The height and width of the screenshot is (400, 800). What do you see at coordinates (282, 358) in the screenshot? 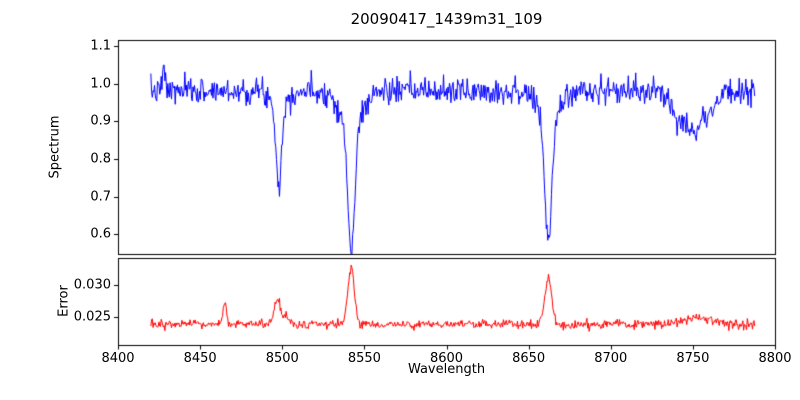
I see `x-tick-8500: 8500` at bounding box center [282, 358].